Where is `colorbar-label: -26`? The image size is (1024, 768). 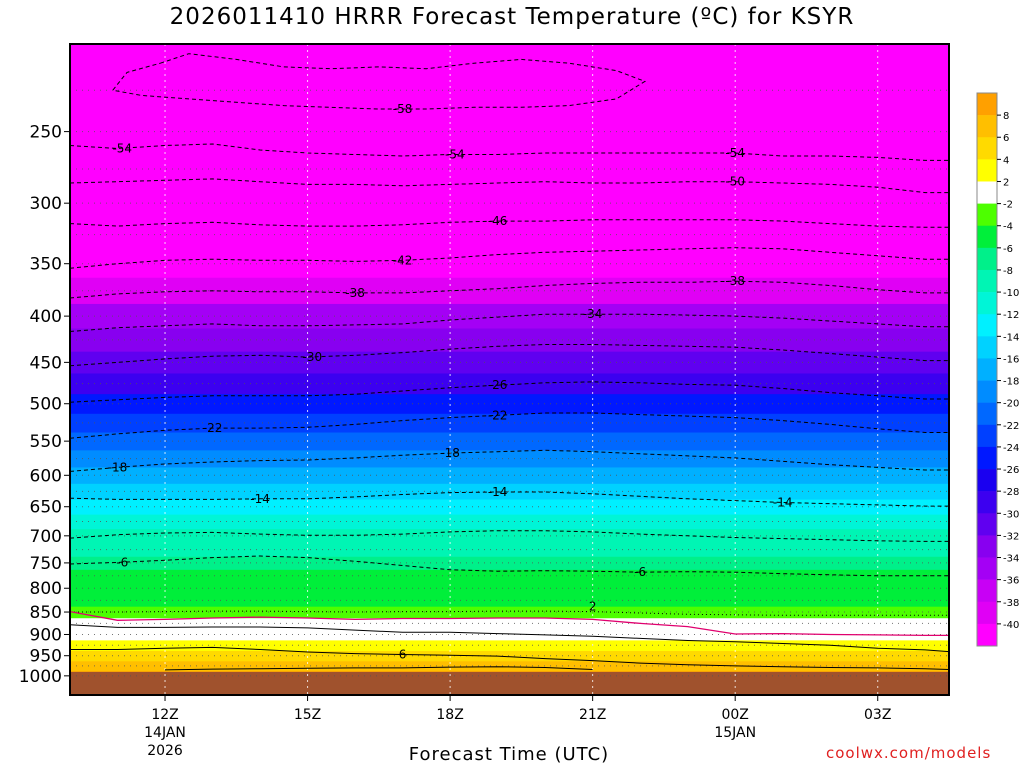 colorbar-label: -26 is located at coordinates (1011, 470).